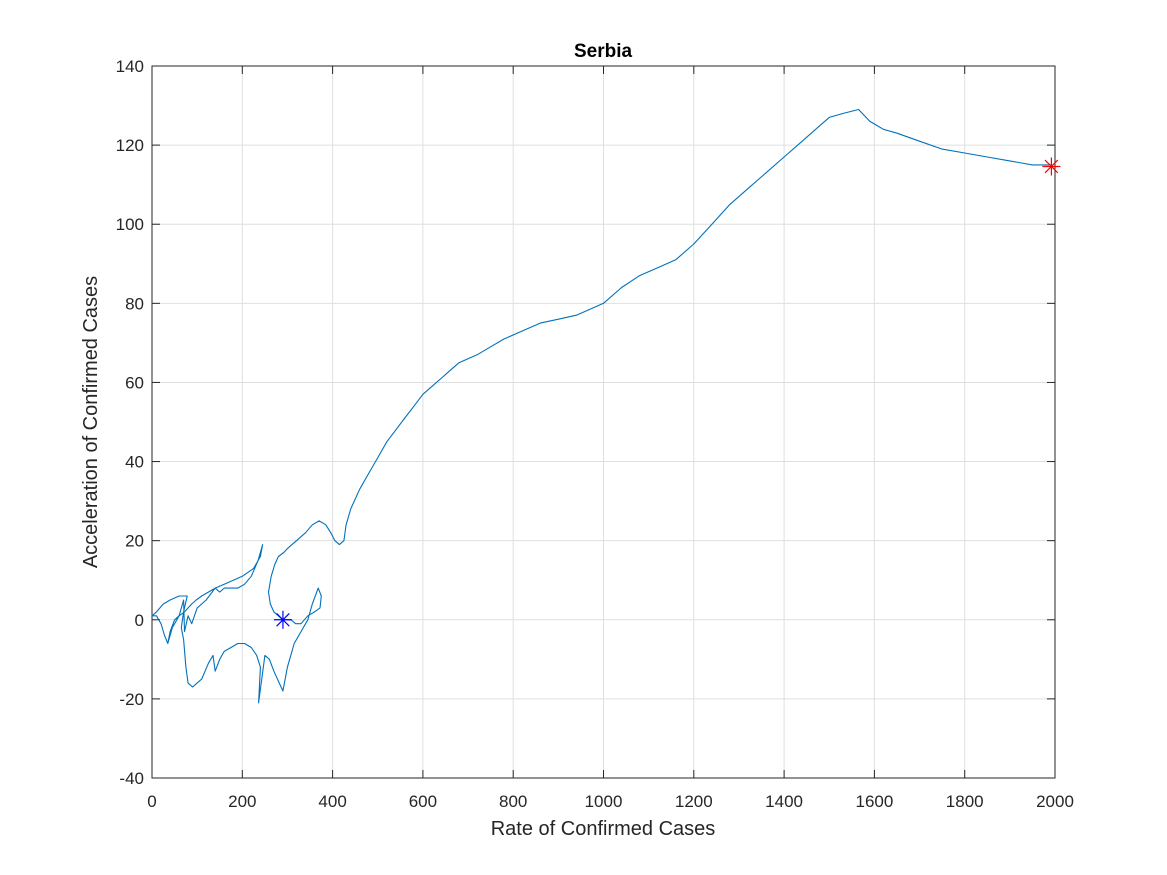 Image resolution: width=1167 pixels, height=875 pixels. What do you see at coordinates (604, 801) in the screenshot?
I see `x-tick-label: 1000` at bounding box center [604, 801].